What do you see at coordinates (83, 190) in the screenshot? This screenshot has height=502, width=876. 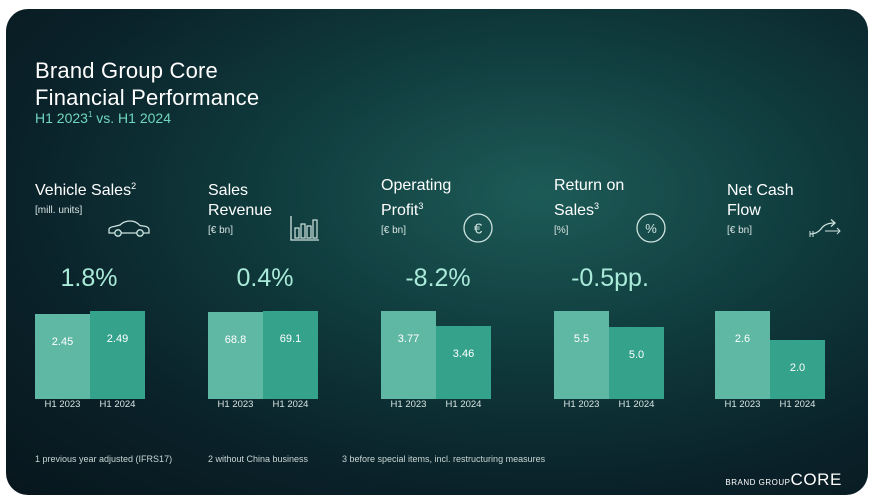 I see `kpi-title-text: Vehicle Sales` at bounding box center [83, 190].